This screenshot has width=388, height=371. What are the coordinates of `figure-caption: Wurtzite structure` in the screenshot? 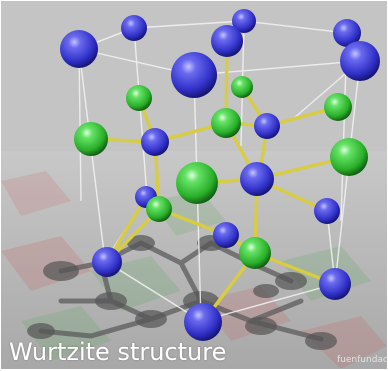 It's located at (118, 352).